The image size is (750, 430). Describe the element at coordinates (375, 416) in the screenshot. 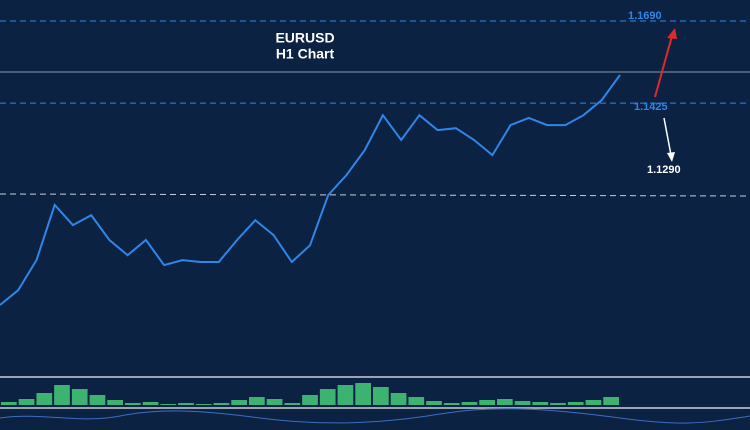

I see `oscillator` at that location.